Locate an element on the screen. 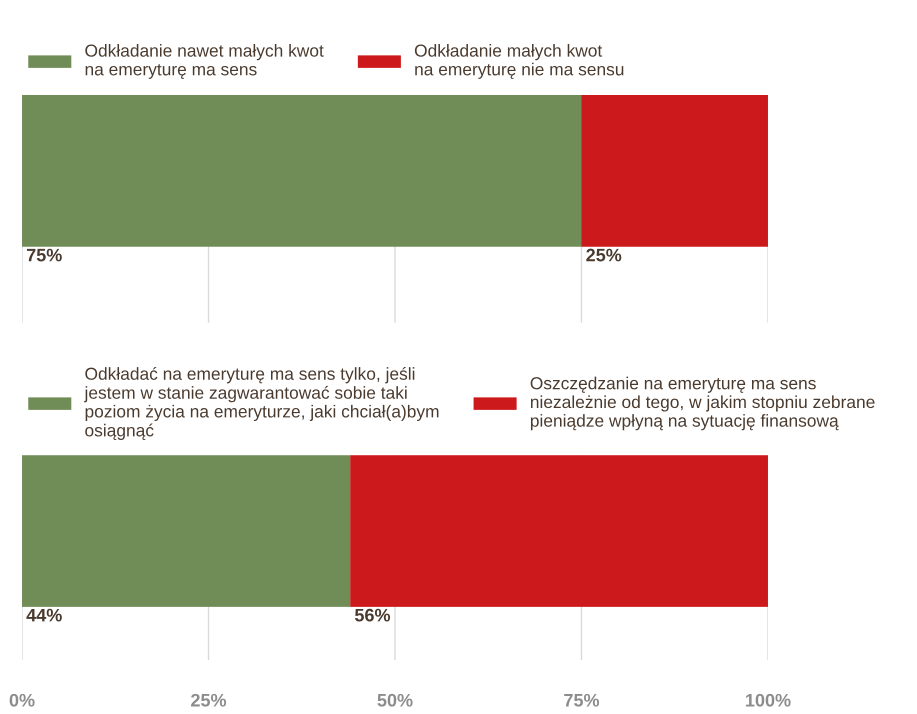 The height and width of the screenshot is (714, 917). x-tick-label: 100% is located at coordinates (768, 700).